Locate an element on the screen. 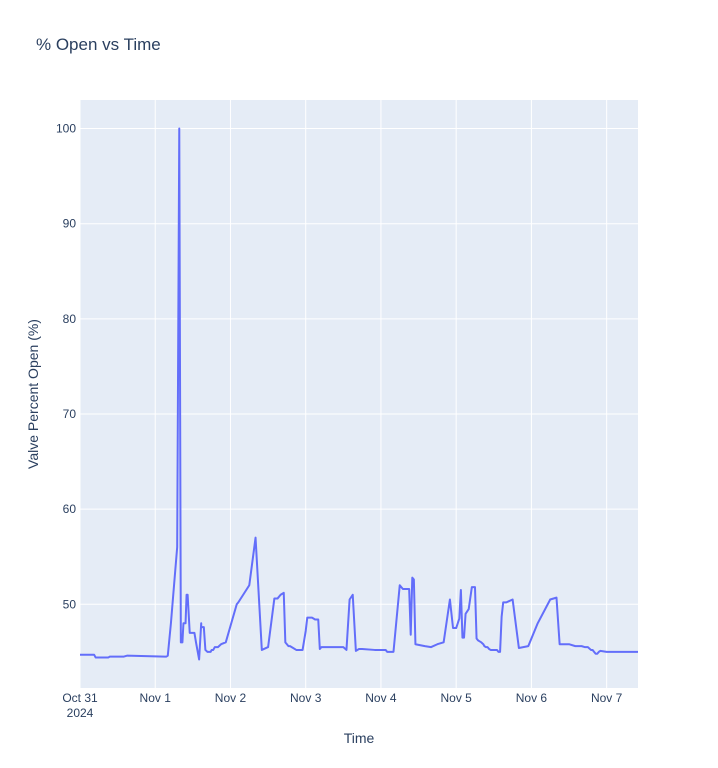  x-tick-label: Nov 2 is located at coordinates (231, 698).